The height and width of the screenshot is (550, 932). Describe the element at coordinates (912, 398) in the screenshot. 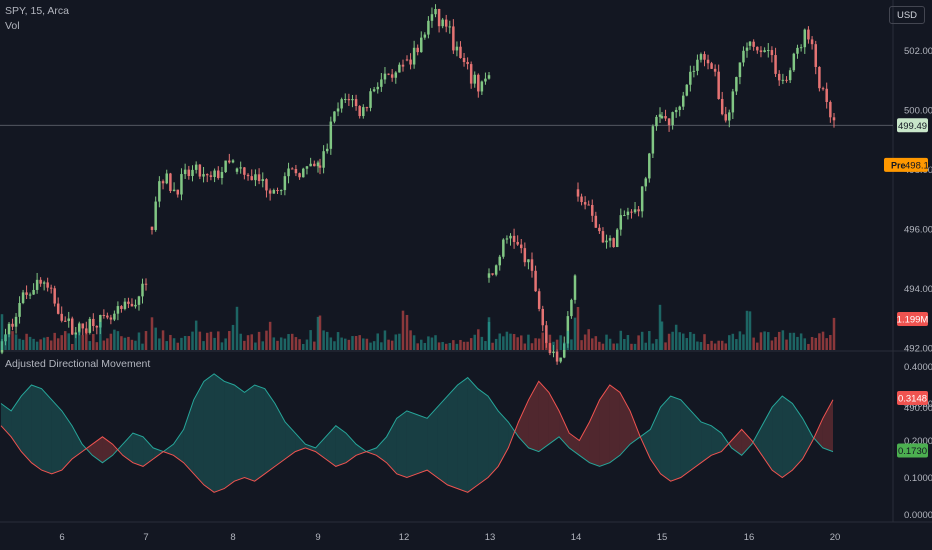

I see `indicator-neg-badge` at that location.